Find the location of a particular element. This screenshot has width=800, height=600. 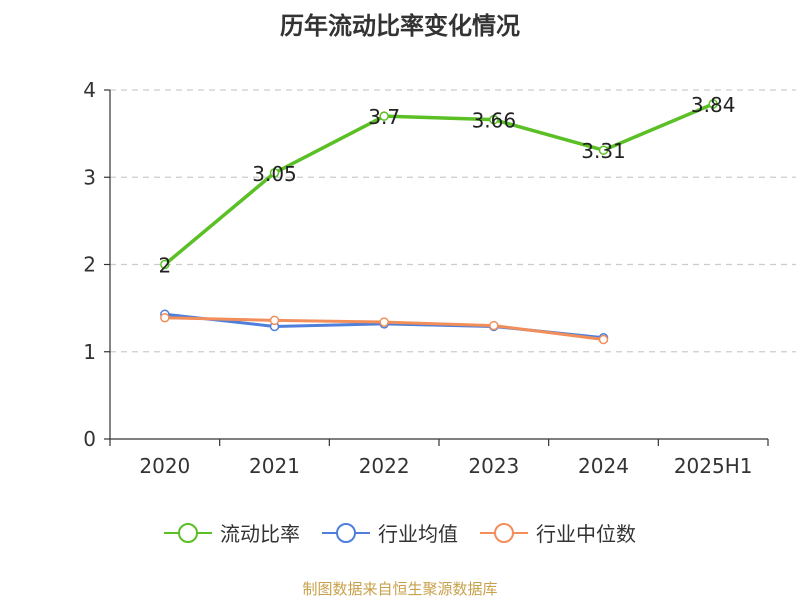

data-label: 3.05 is located at coordinates (274, 174).